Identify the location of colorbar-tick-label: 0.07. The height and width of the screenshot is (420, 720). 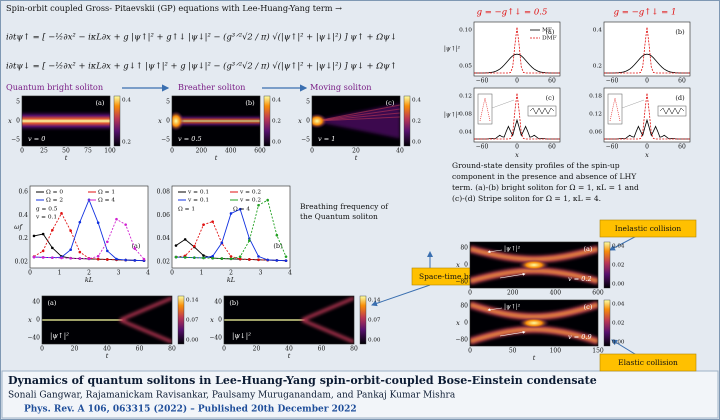
(192, 321).